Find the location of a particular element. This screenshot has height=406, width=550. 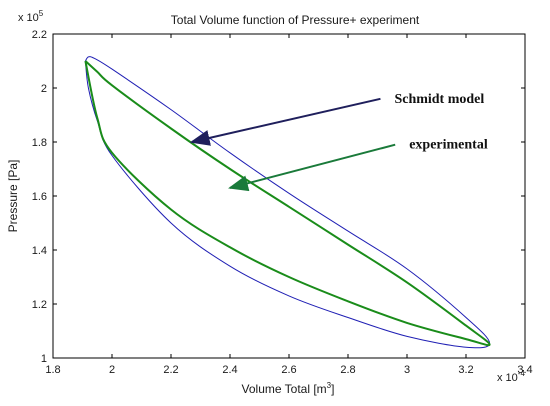

x-axis-label: Volume Total [m3] is located at coordinates (288, 388).